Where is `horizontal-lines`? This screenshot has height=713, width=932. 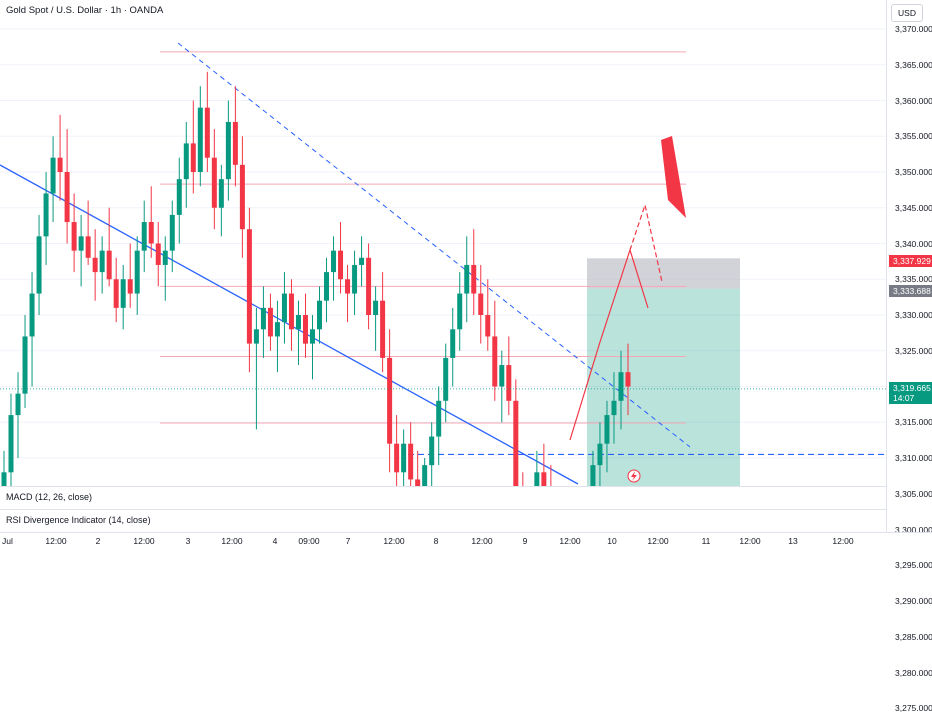
horizontal-lines is located at coordinates (647, 454).